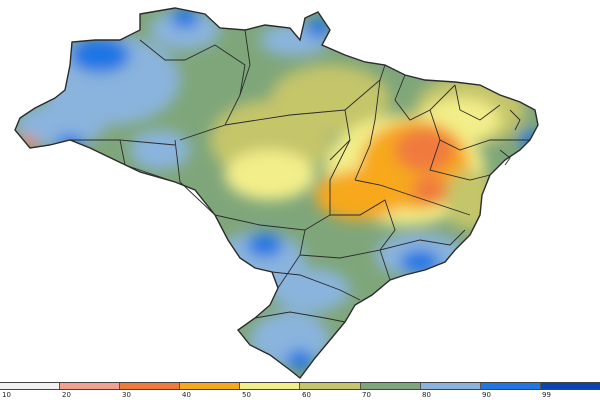 Image resolution: width=600 pixels, height=400 pixels. I want to click on blob-mato-grosso-yellow, so click(270, 175).